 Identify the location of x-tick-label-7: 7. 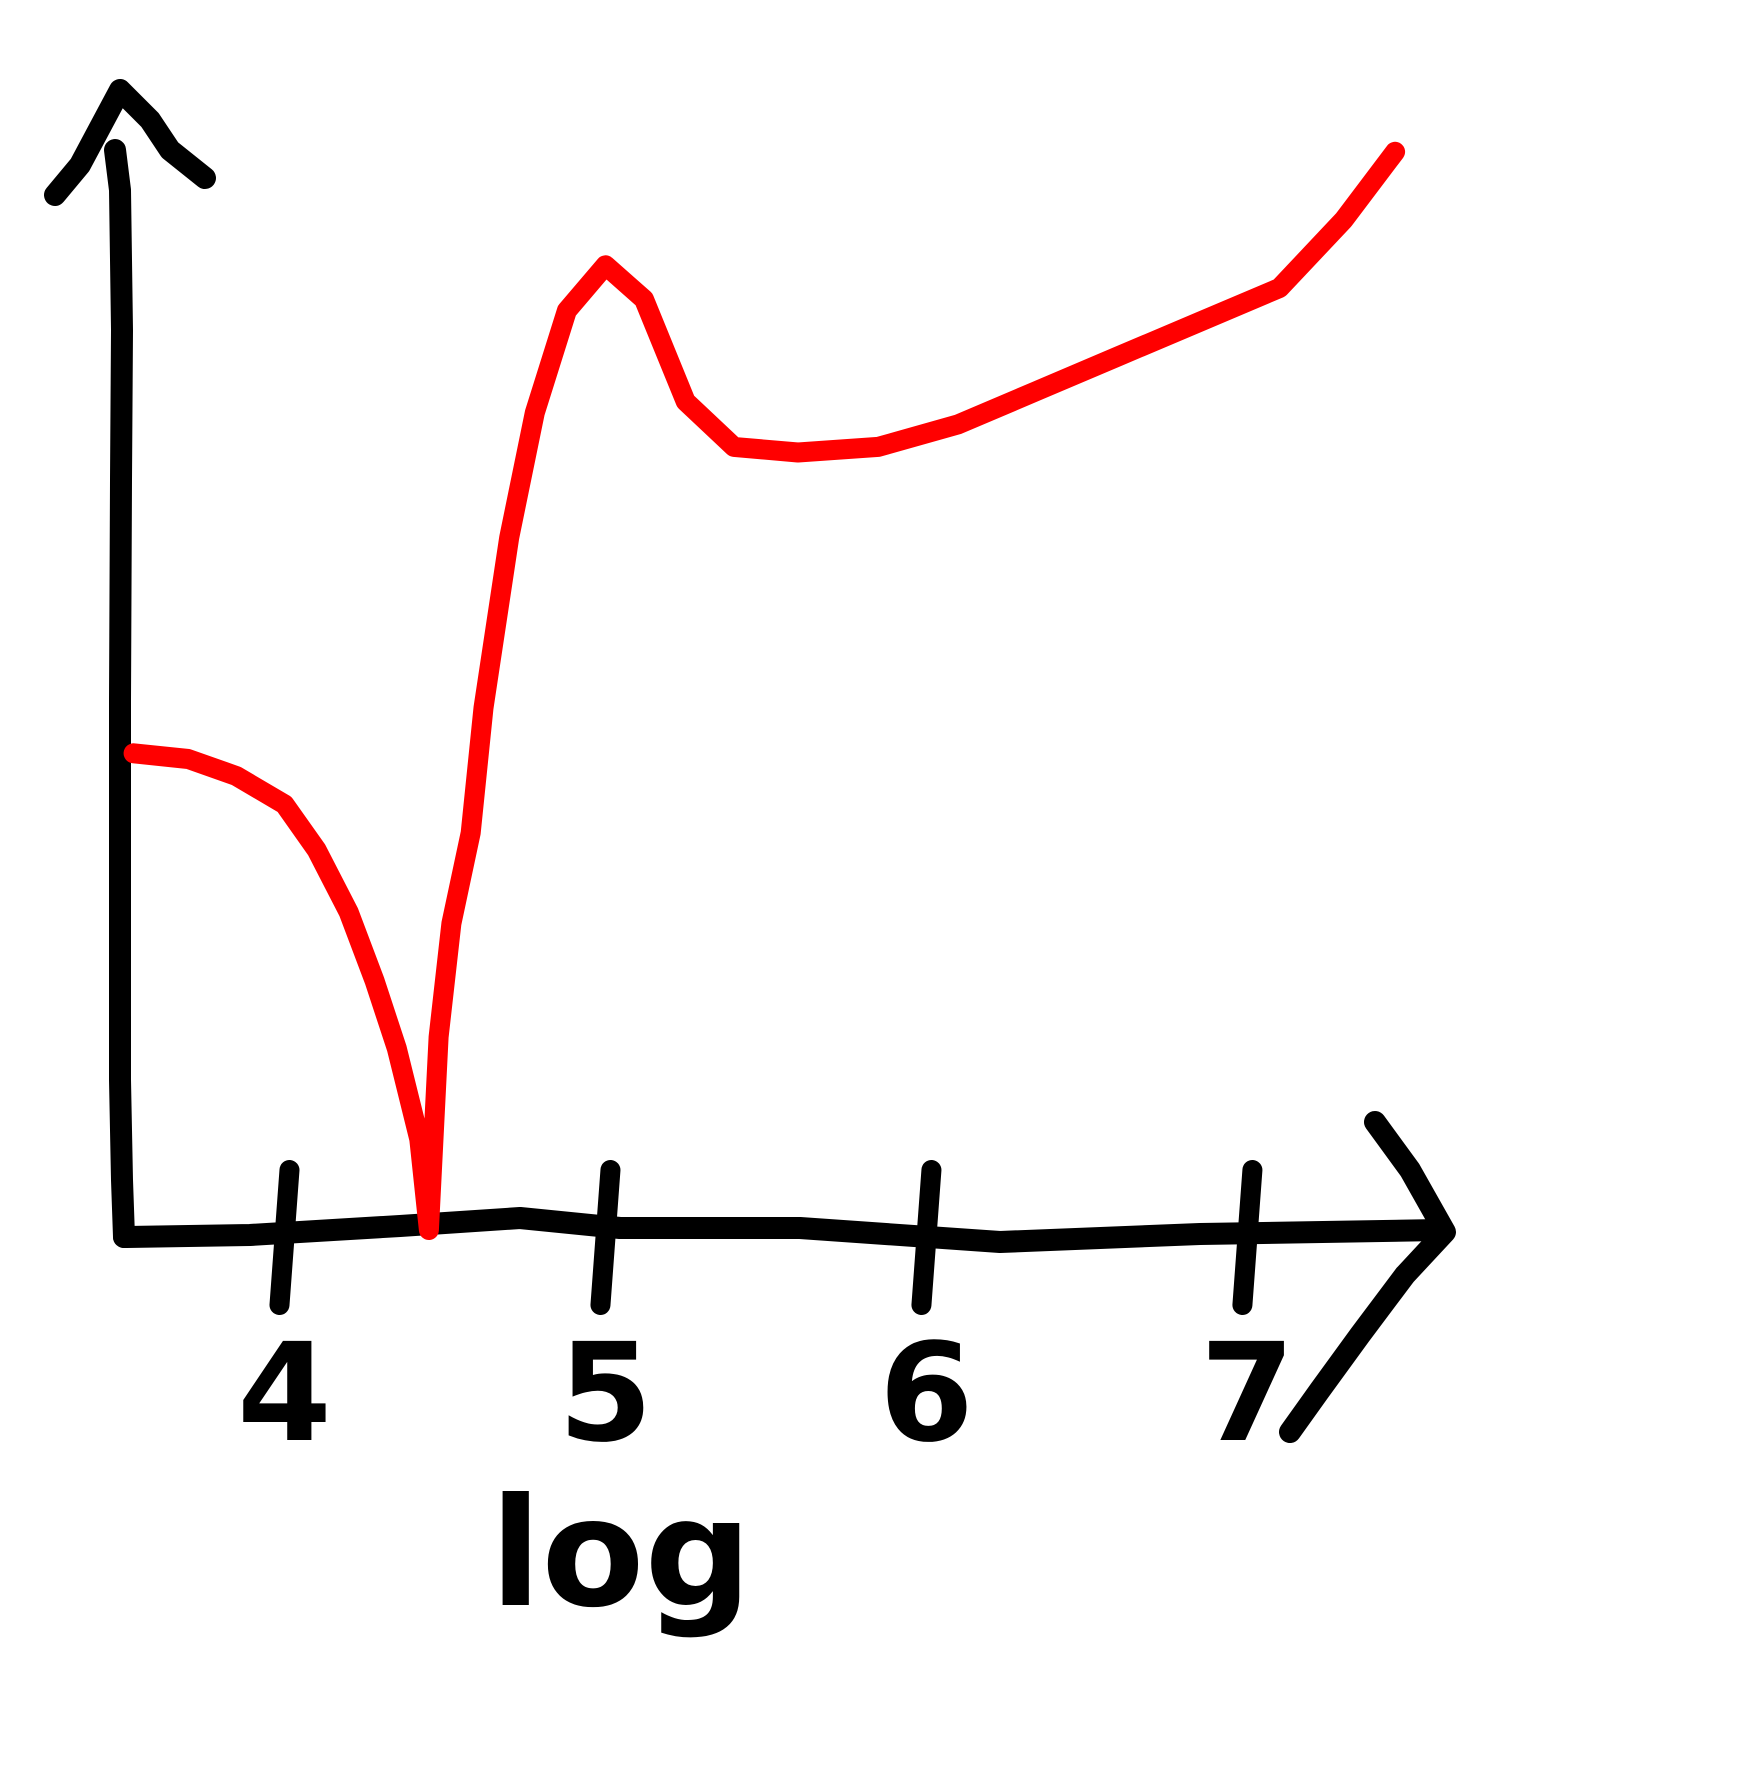
(1247, 1394).